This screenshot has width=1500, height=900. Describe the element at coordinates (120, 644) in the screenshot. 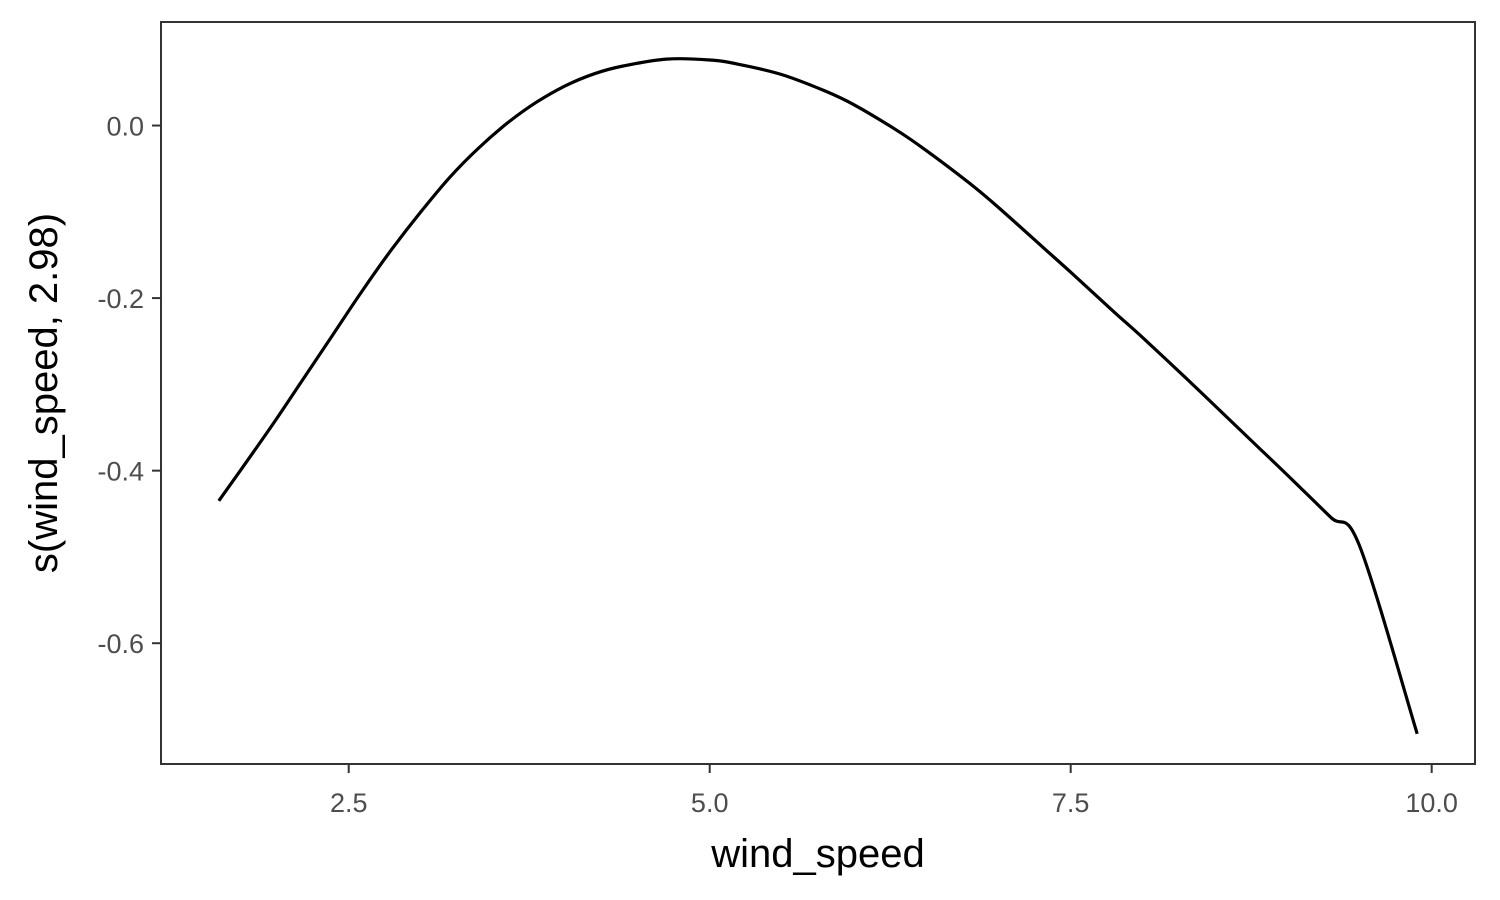

I see `y-tick-label: -0.6` at that location.